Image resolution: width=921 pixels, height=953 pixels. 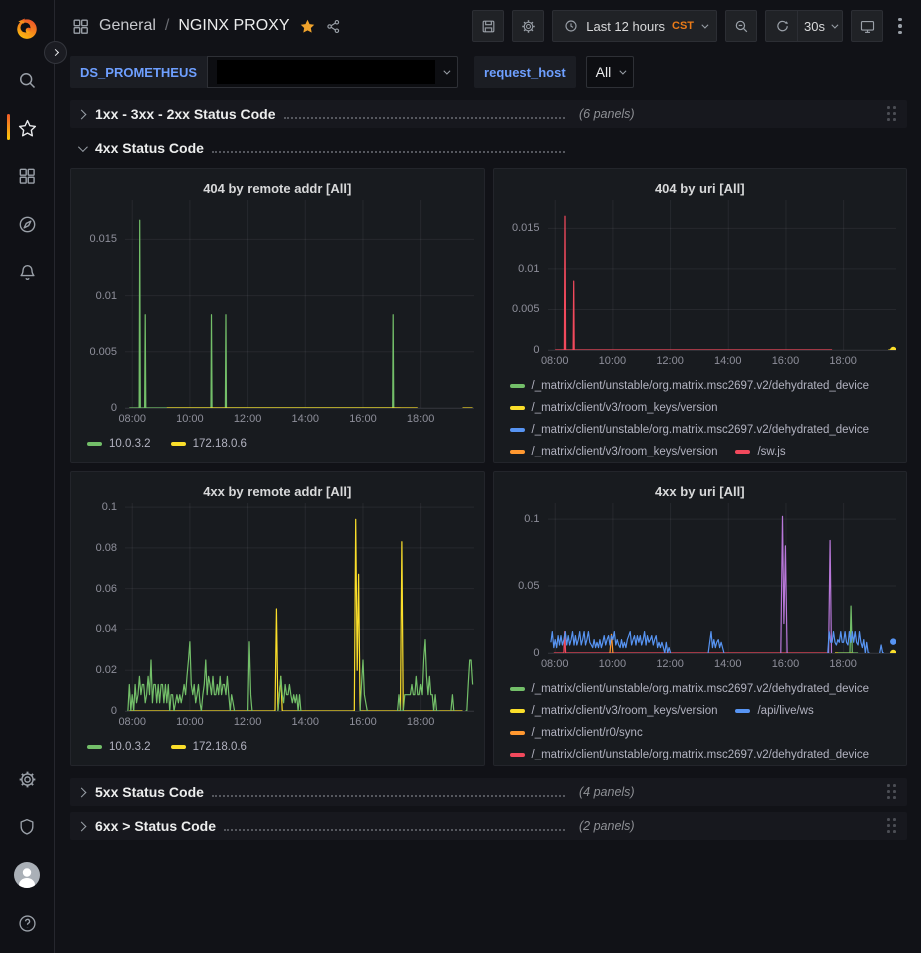 What do you see at coordinates (333, 26) in the screenshot?
I see `share-icon` at bounding box center [333, 26].